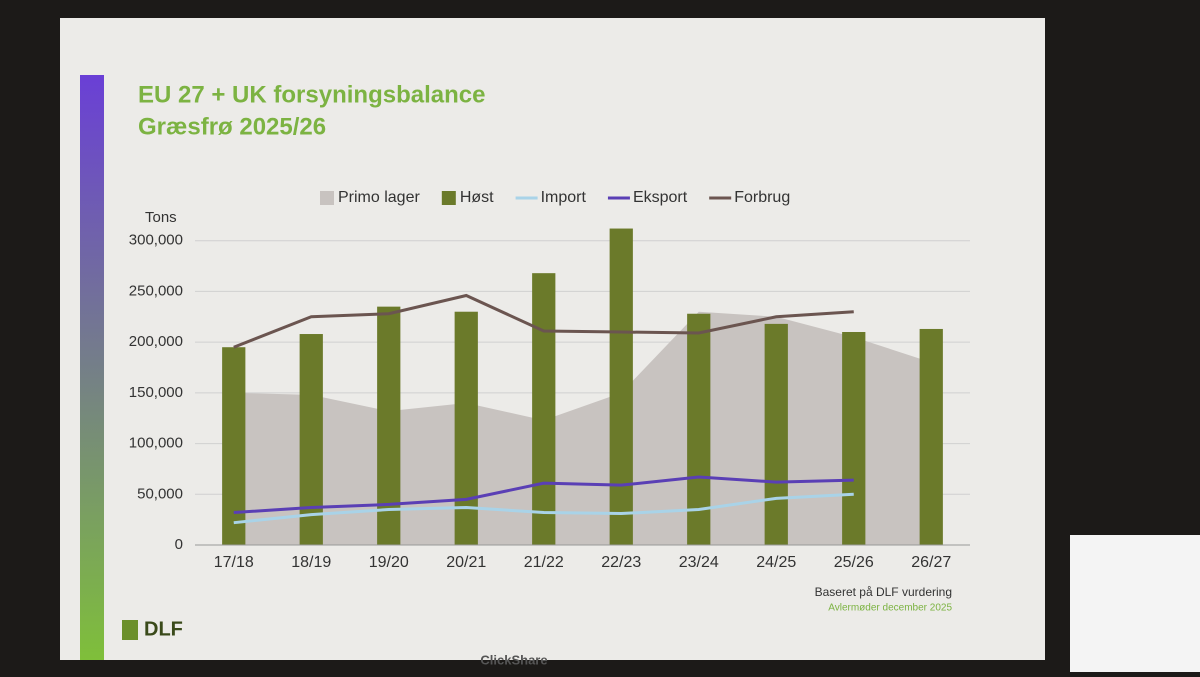 This screenshot has height=677, width=1200. Describe the element at coordinates (156, 240) in the screenshot. I see `y-tick-label: 300,000` at that location.